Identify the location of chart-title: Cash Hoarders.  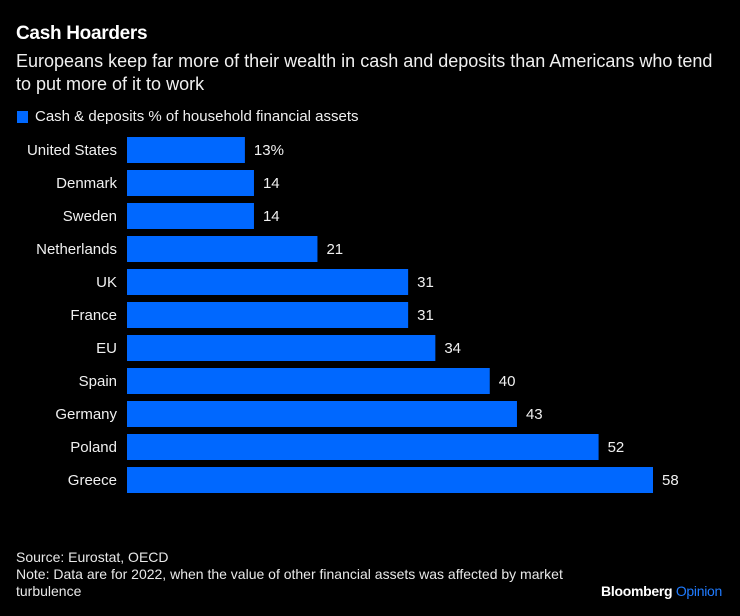
(82, 33).